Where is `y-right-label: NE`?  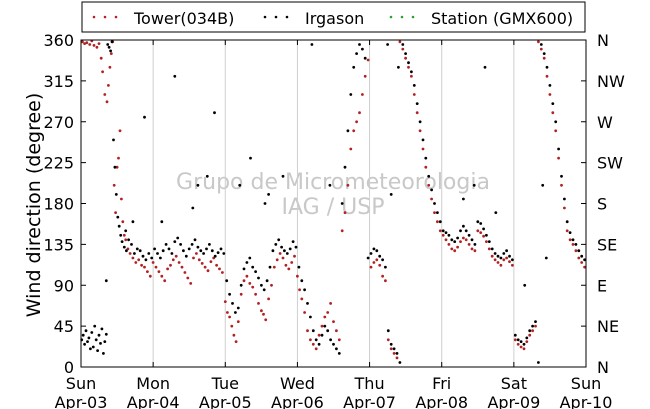
y-right-label: NE is located at coordinates (608, 326).